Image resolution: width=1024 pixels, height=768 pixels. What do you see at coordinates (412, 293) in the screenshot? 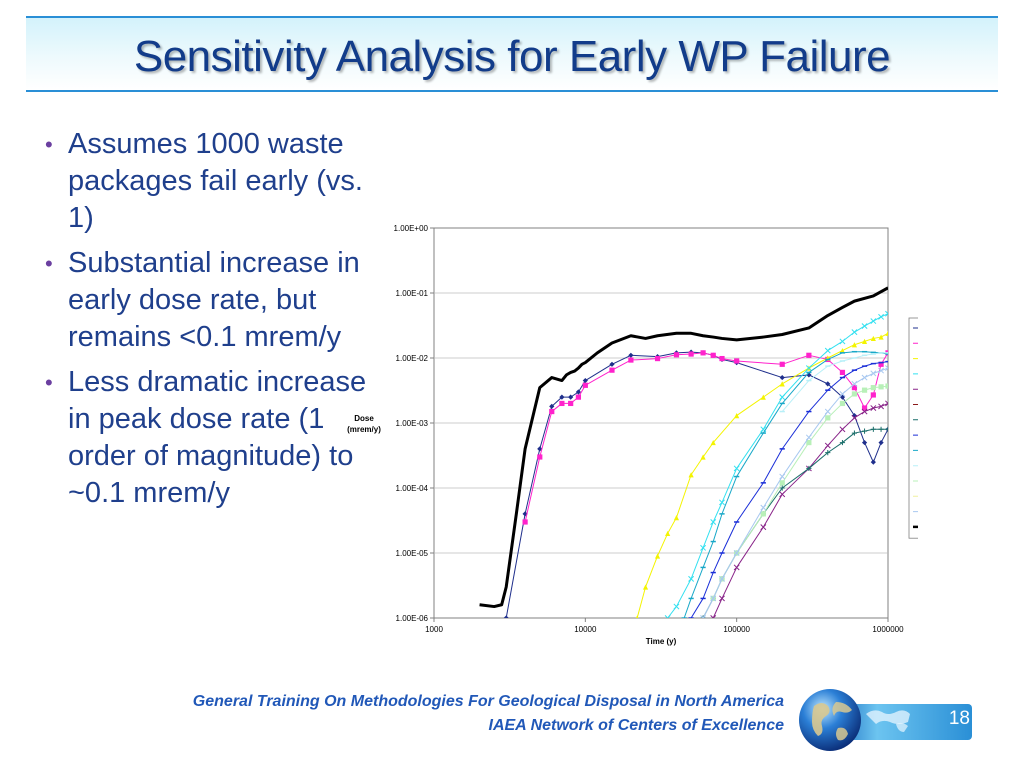
I see `y-tick-label: 1.00E-01` at bounding box center [412, 293].